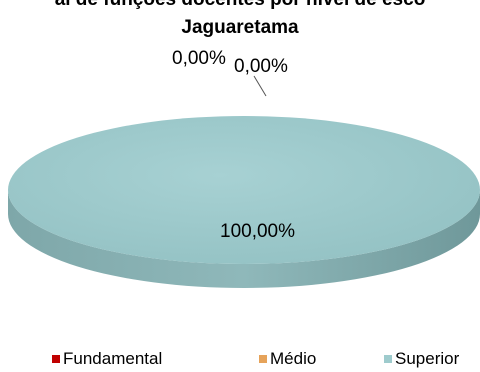 The width and height of the screenshot is (480, 372). I want to click on legend: Fundamental Médio Superior, so click(240, 360).